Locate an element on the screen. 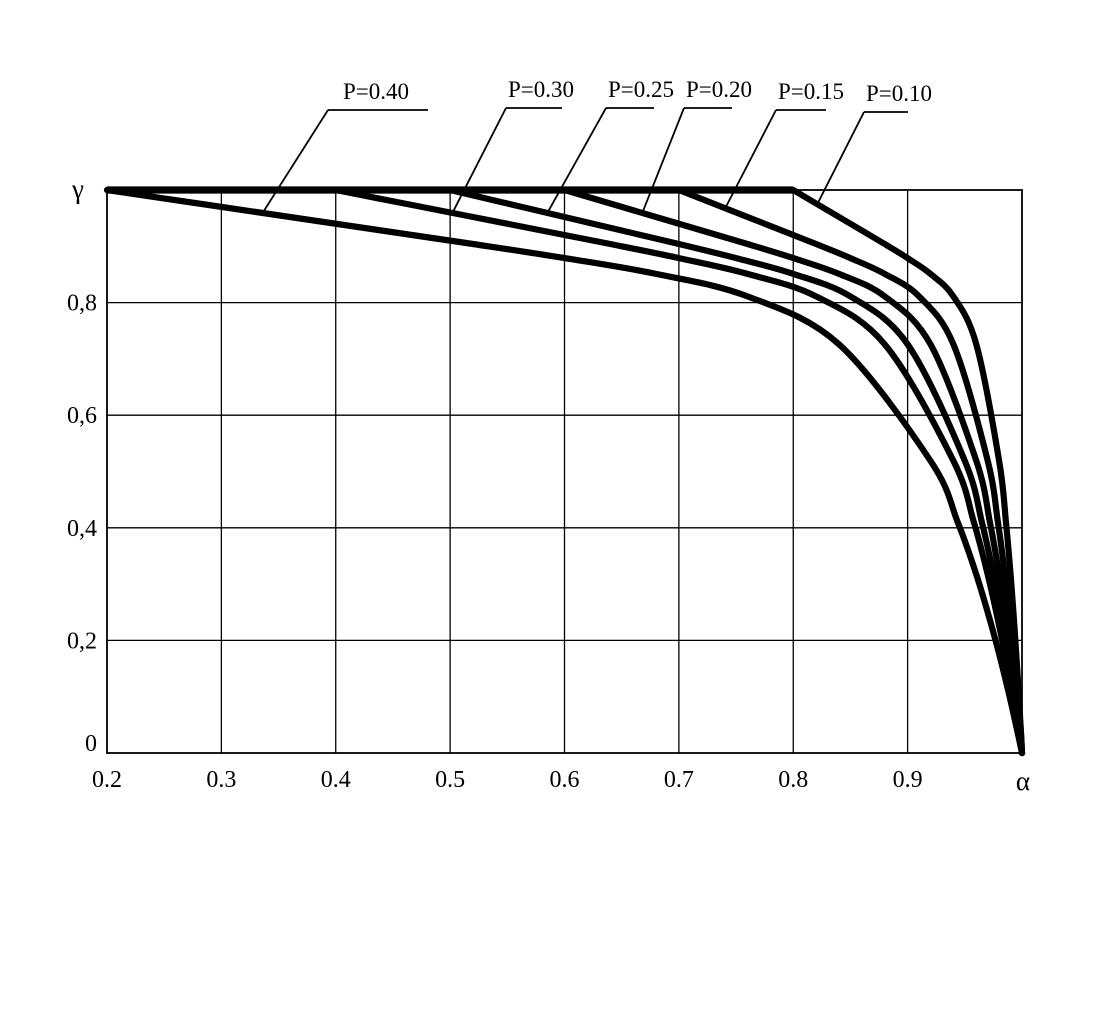 Image resolution: width=1100 pixels, height=1010 pixels. leader-line-P=0.40 is located at coordinates (295, 161).